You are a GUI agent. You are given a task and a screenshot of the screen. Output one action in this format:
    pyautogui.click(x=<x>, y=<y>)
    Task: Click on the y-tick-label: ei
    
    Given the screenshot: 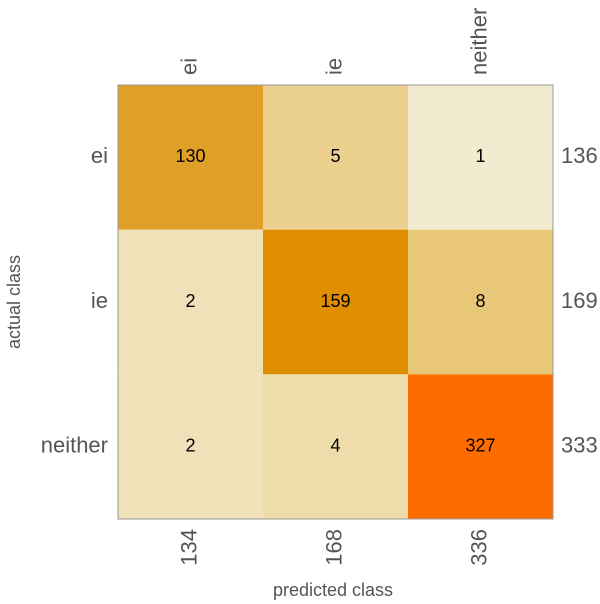 What is the action you would take?
    pyautogui.click(x=99, y=155)
    